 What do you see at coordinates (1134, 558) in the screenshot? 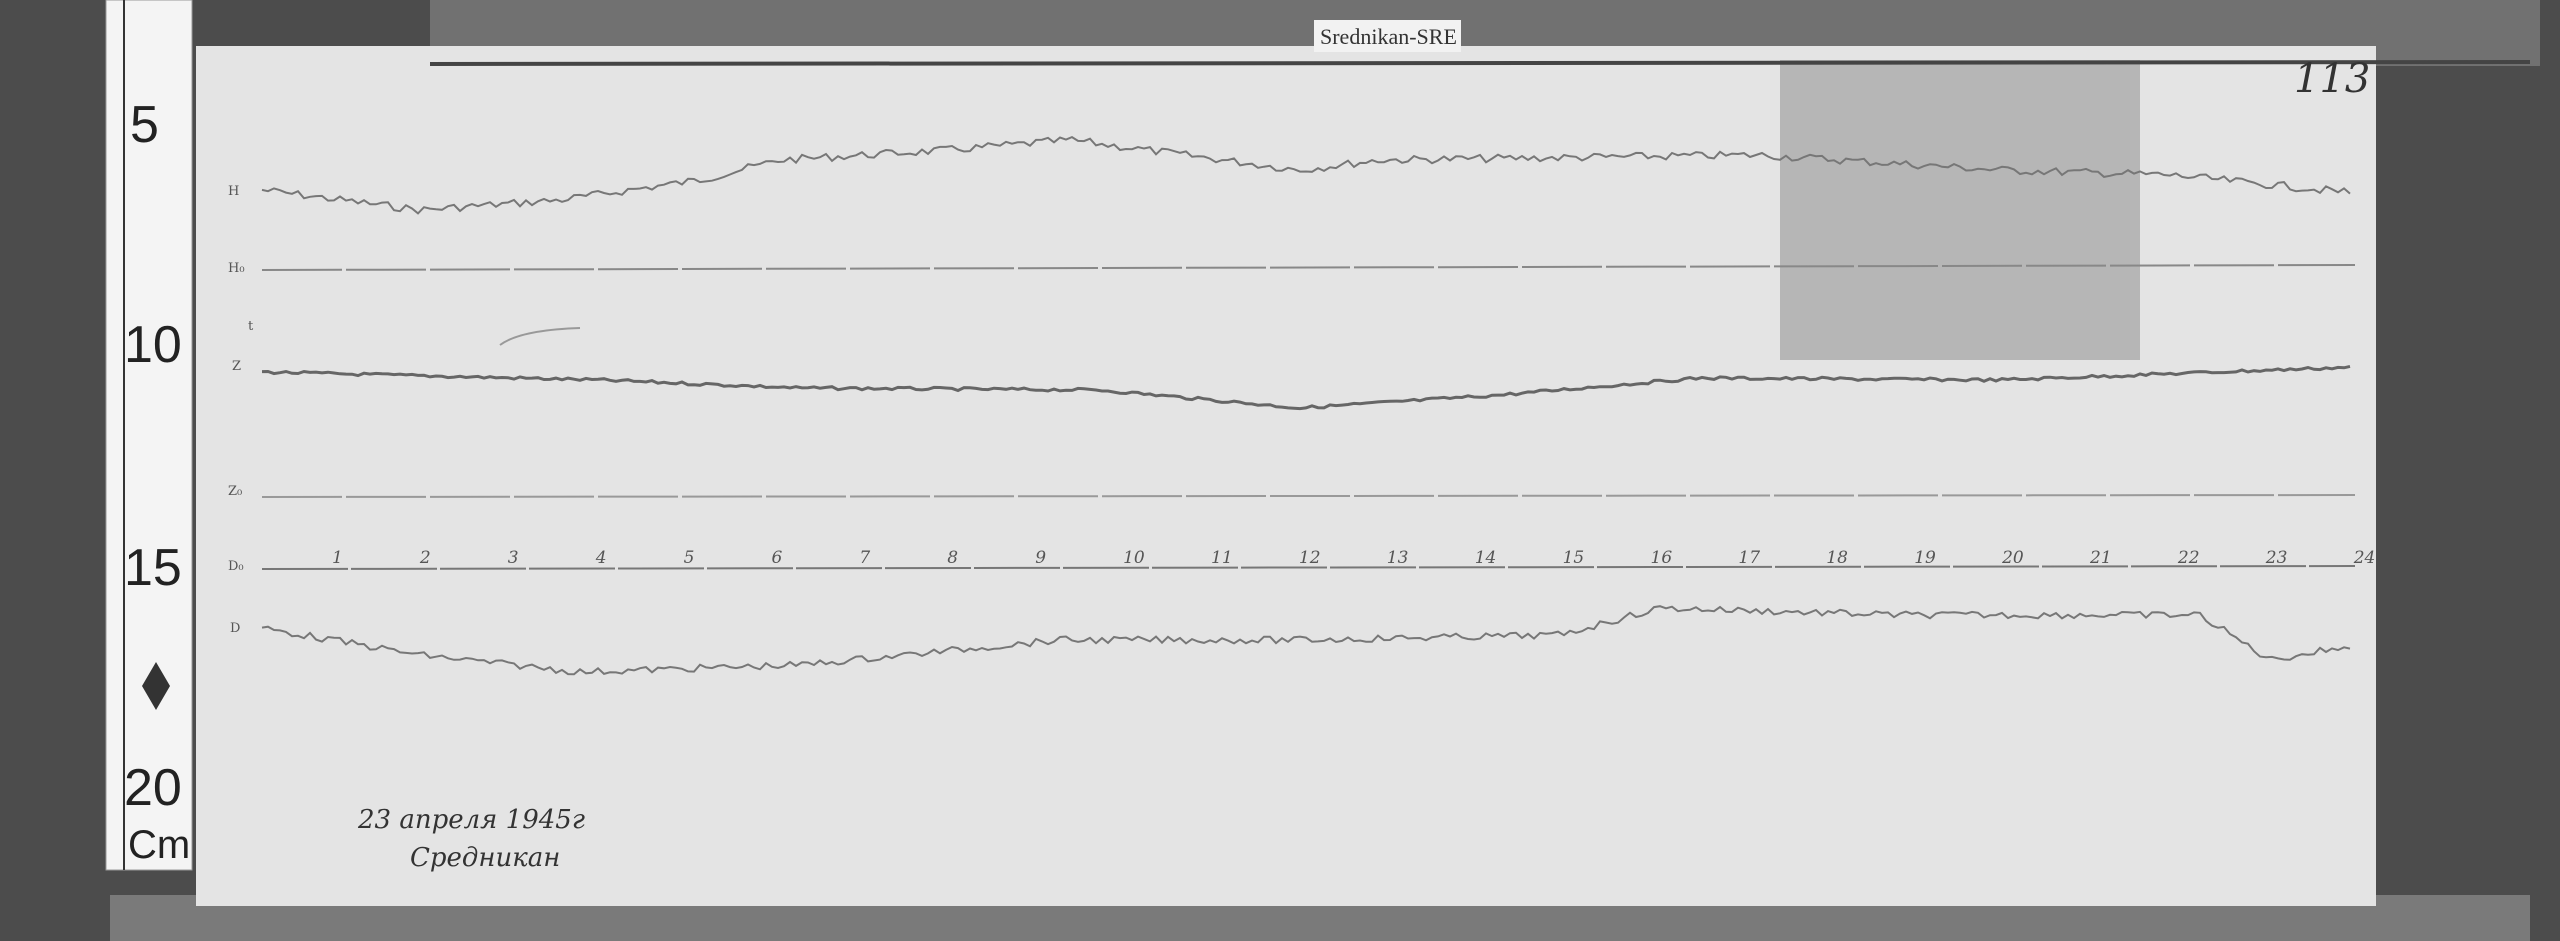
I see `hour-label: 10` at bounding box center [1134, 558].